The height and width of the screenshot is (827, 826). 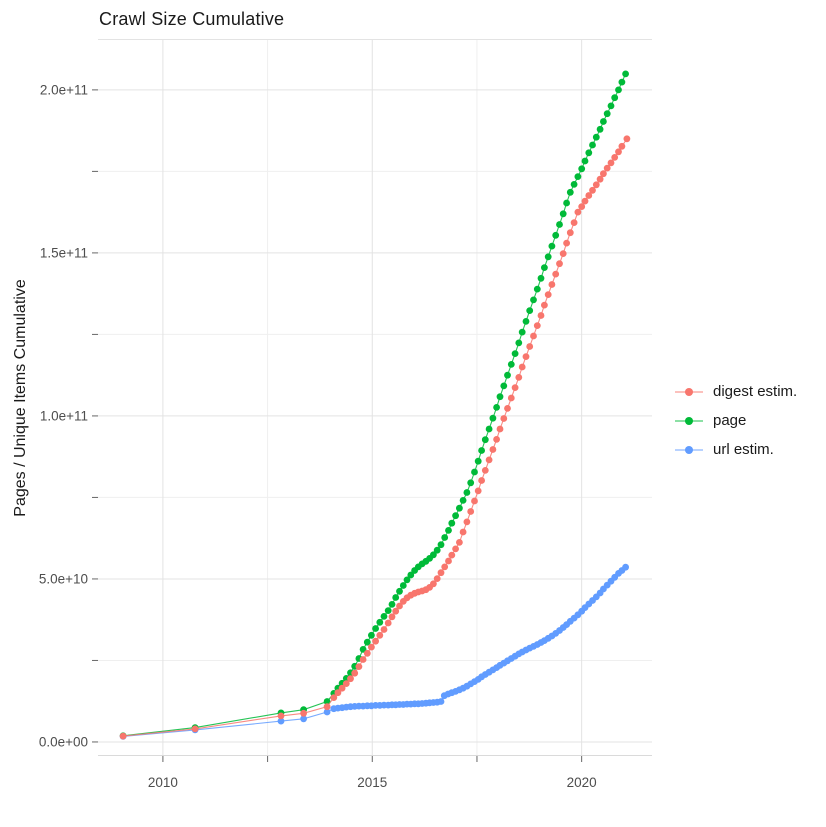 What do you see at coordinates (163, 782) in the screenshot?
I see `x-tick-label: 2010` at bounding box center [163, 782].